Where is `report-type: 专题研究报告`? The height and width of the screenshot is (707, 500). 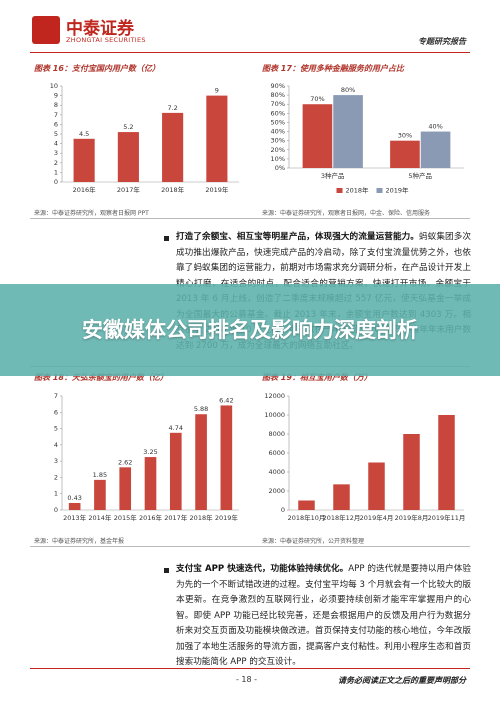
report-type: 专题研究报告 is located at coordinates (442, 41).